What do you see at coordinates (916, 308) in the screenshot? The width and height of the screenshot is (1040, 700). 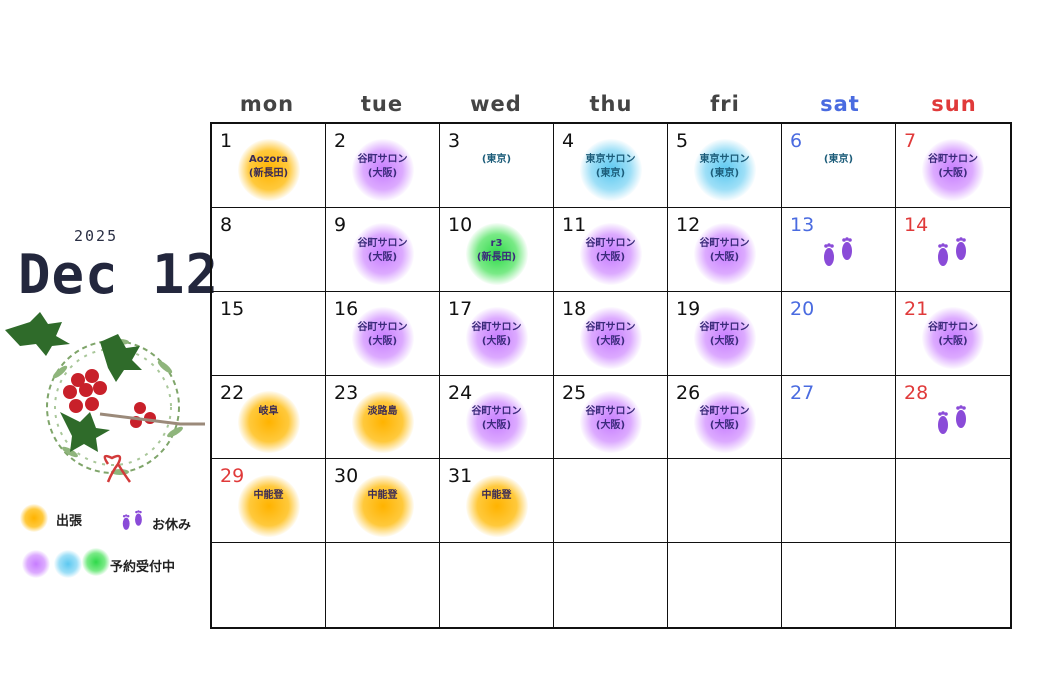 I see `day-number: 21` at bounding box center [916, 308].